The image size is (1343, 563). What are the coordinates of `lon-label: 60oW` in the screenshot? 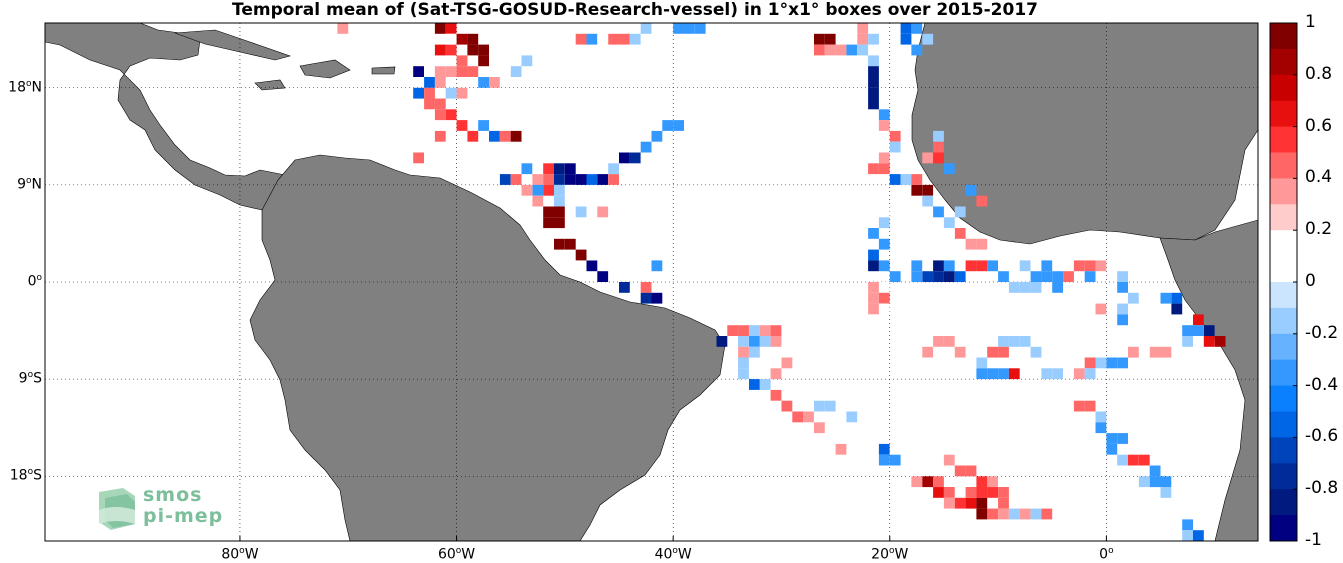 It's located at (456, 554).